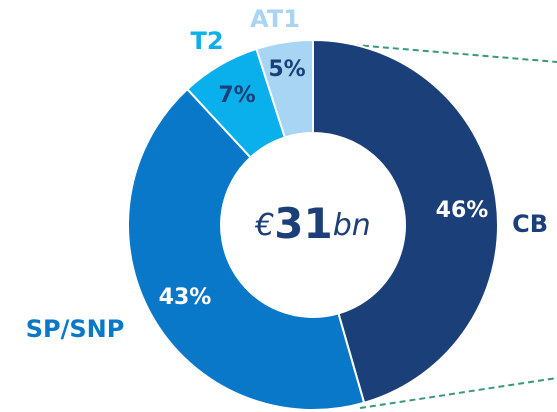 The width and height of the screenshot is (557, 412). What do you see at coordinates (275, 19) in the screenshot?
I see `category-label: AT1` at bounding box center [275, 19].